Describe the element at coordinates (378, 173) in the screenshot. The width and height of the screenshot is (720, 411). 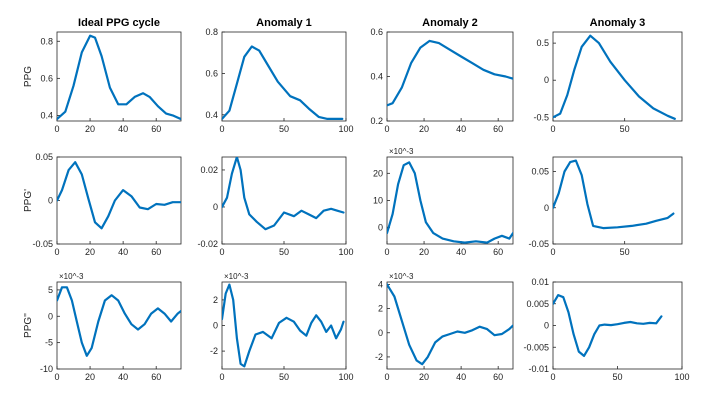
I see `y-tick-label: 20` at that location.